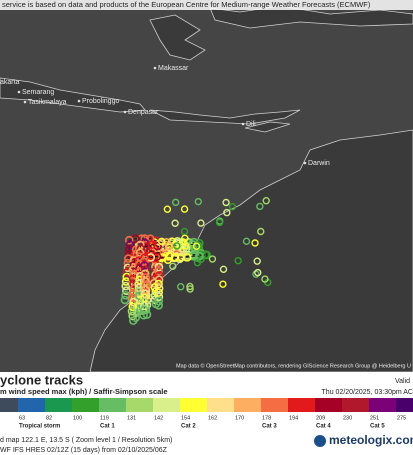  Describe the element at coordinates (269, 427) in the screenshot. I see `legend-category: Cat 3` at that location.